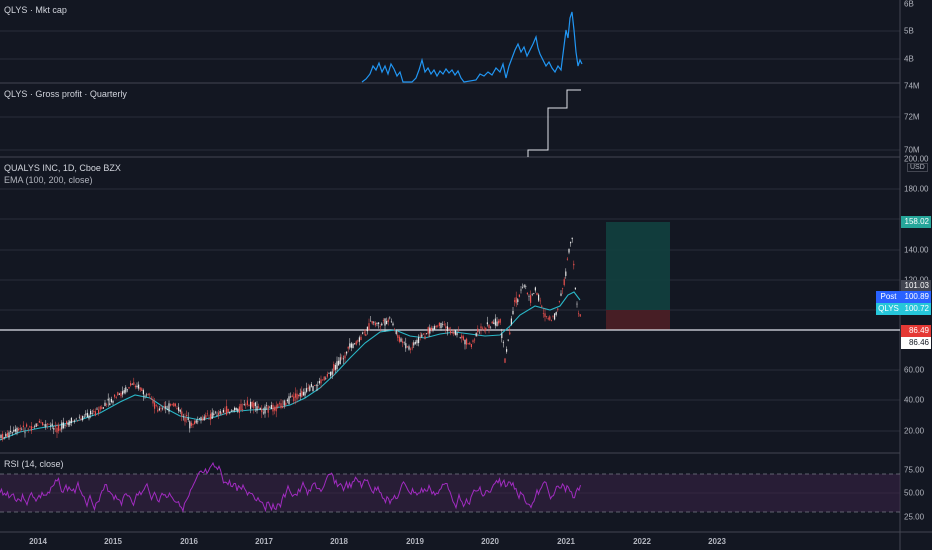  I want to click on gross-profit-pane-label: QLYS · Gross profit · Quarterly, so click(65, 94).